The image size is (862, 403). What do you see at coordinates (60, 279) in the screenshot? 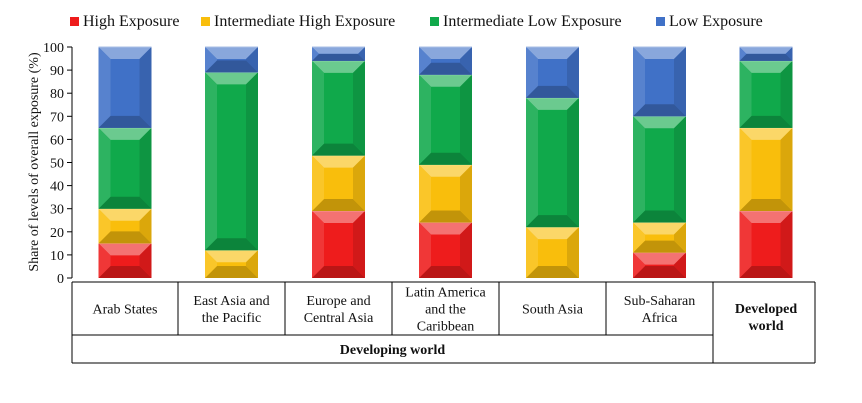
I see `y-tick-label: 0` at bounding box center [60, 279].